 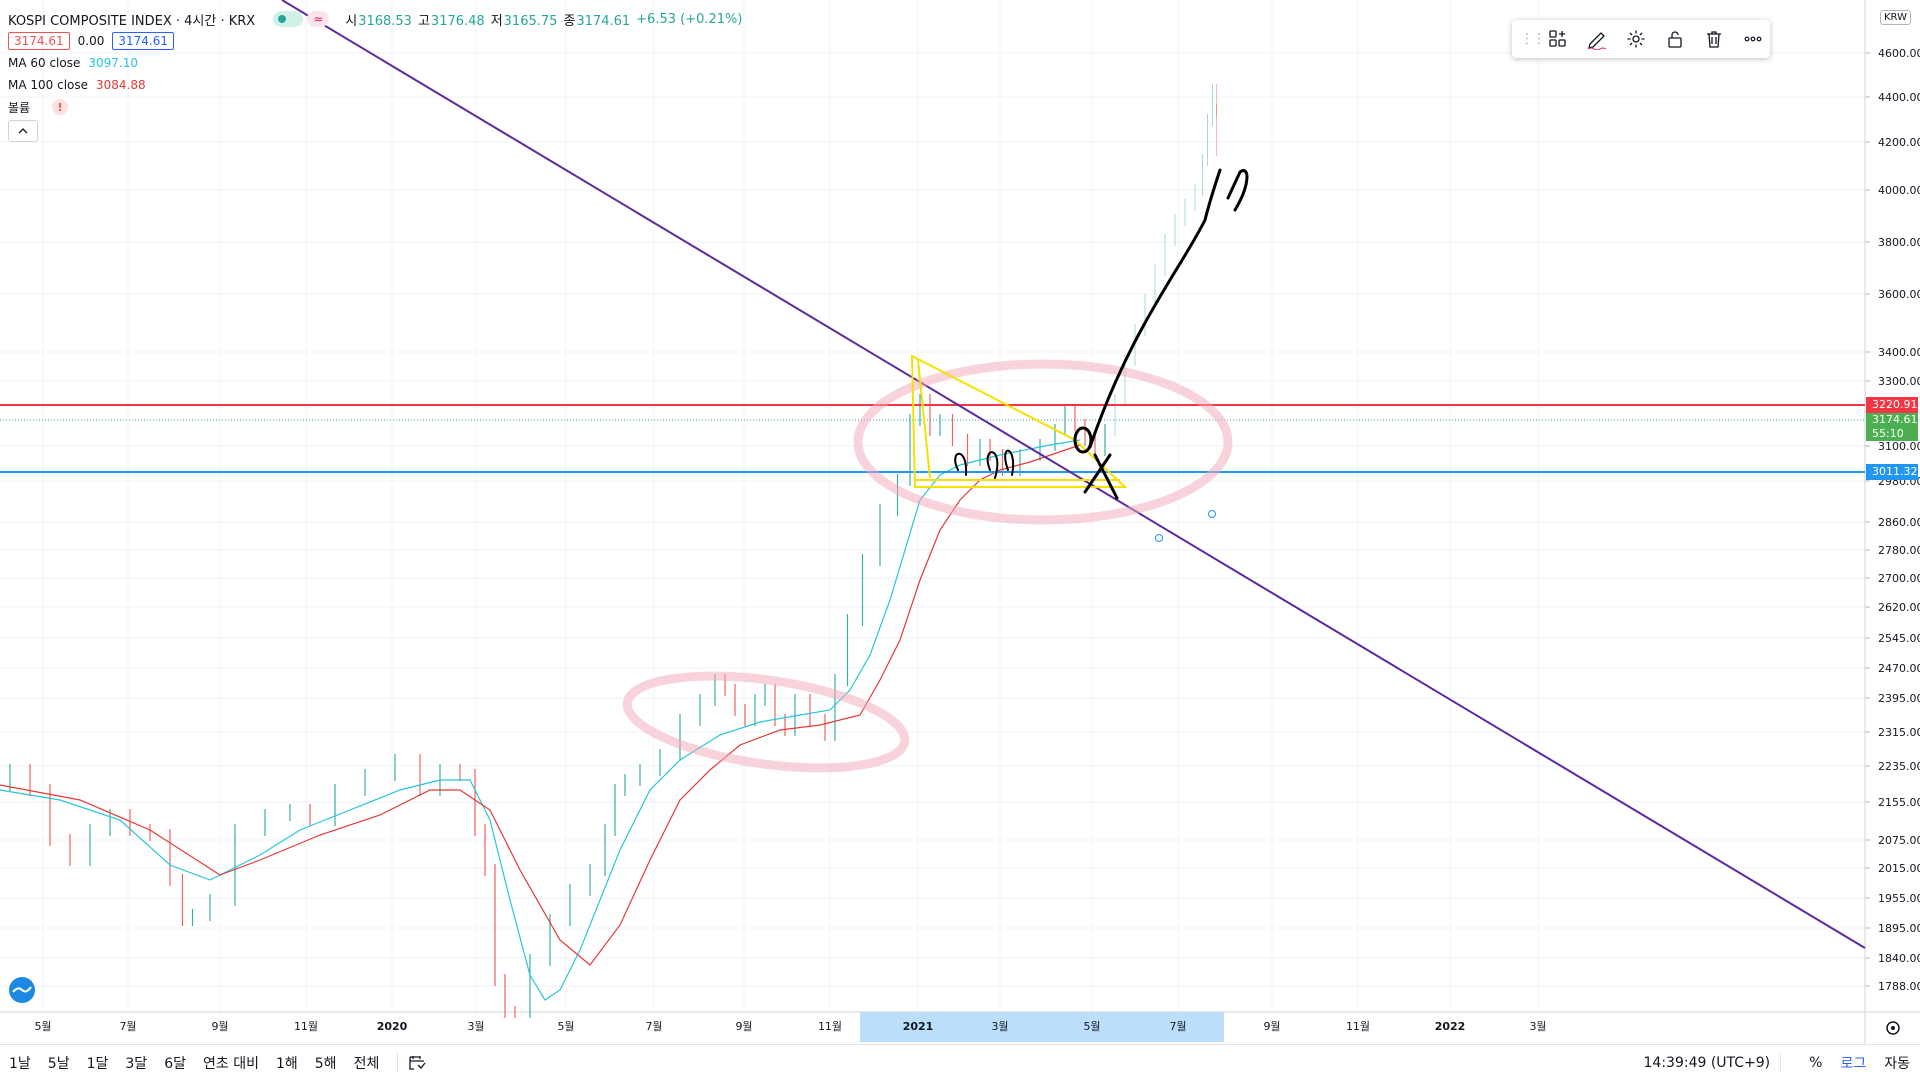 What do you see at coordinates (1899, 607) in the screenshot?
I see `price-tick-label: 2620.00` at bounding box center [1899, 607].